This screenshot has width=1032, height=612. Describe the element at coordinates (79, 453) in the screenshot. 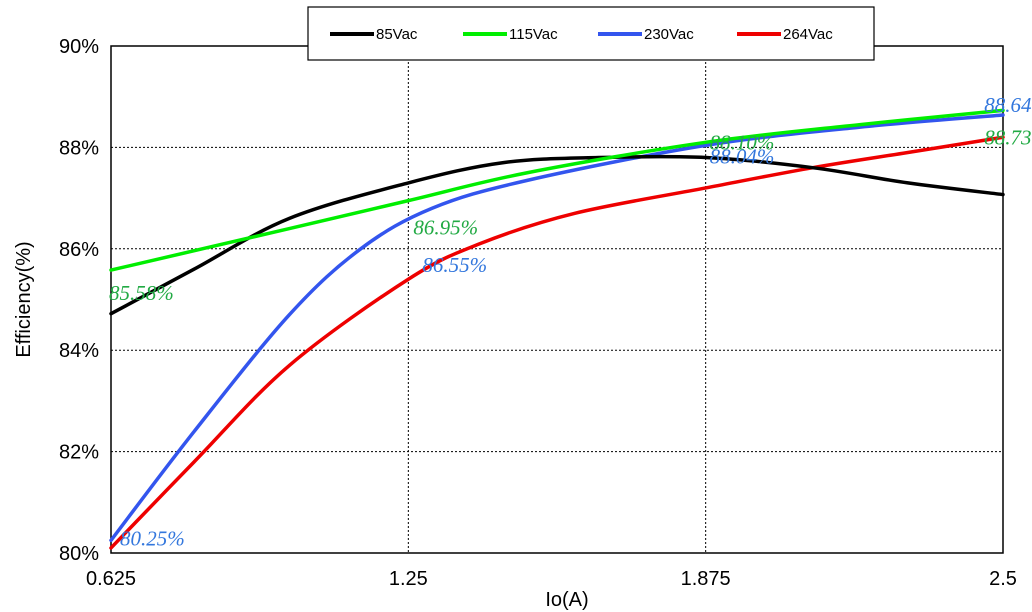

I see `y-tick-label: 82%` at that location.